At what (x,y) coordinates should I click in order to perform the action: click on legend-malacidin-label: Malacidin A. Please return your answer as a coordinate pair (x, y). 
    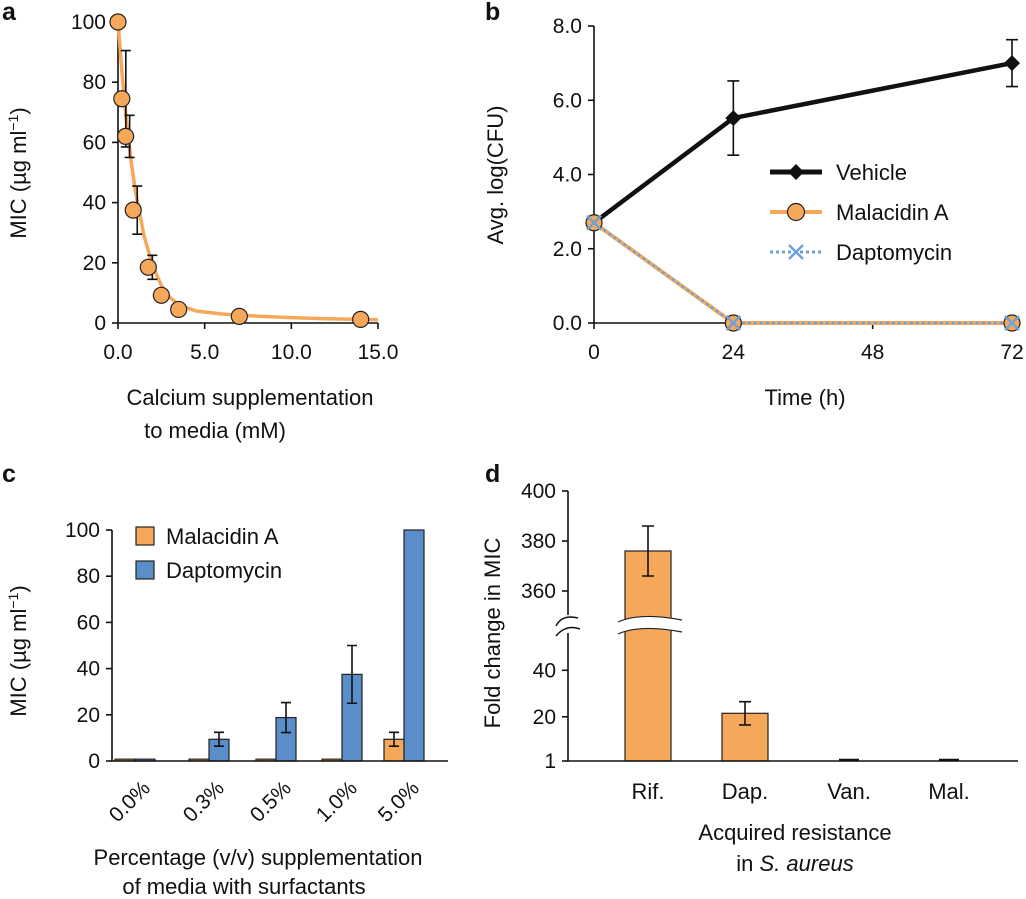
    Looking at the image, I should click on (892, 212).